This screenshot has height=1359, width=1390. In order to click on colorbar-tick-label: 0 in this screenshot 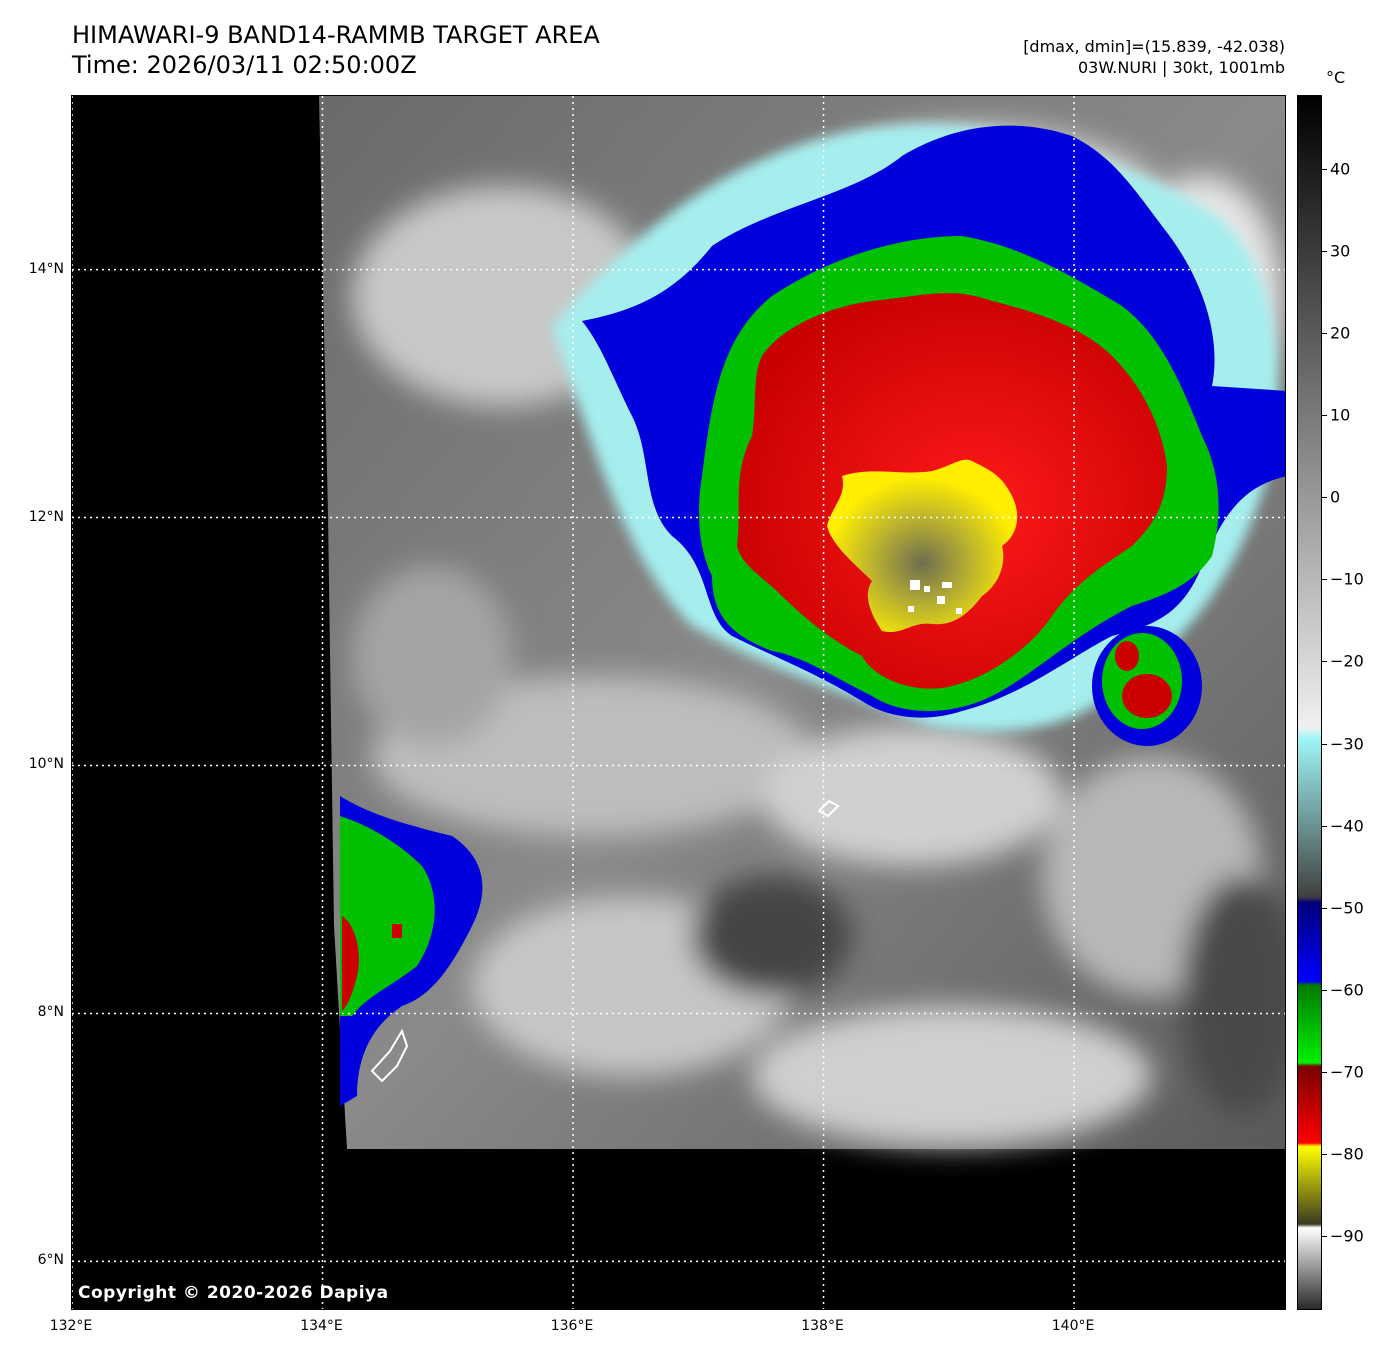, I will do `click(1335, 497)`.